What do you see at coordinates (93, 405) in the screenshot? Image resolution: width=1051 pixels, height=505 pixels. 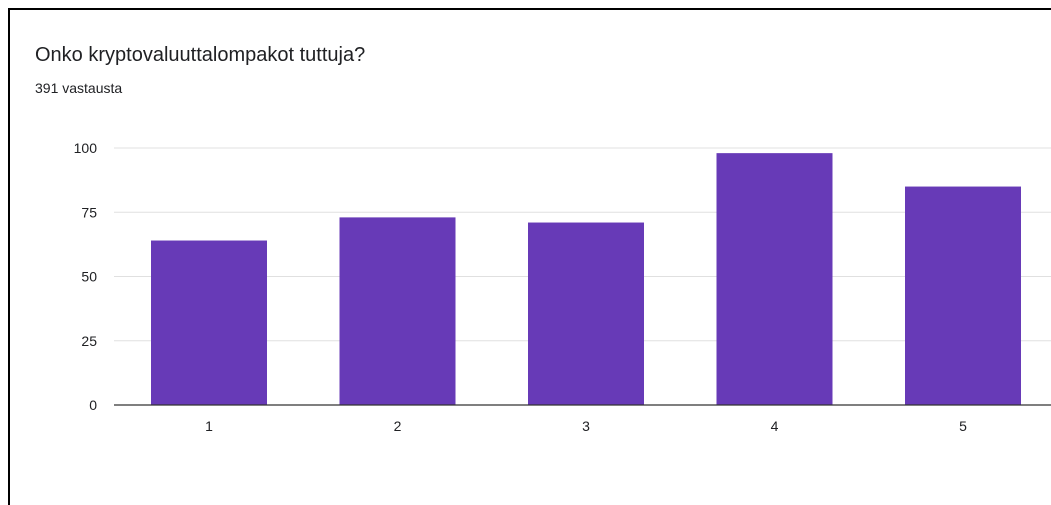 I see `y-tick-label: 0` at bounding box center [93, 405].